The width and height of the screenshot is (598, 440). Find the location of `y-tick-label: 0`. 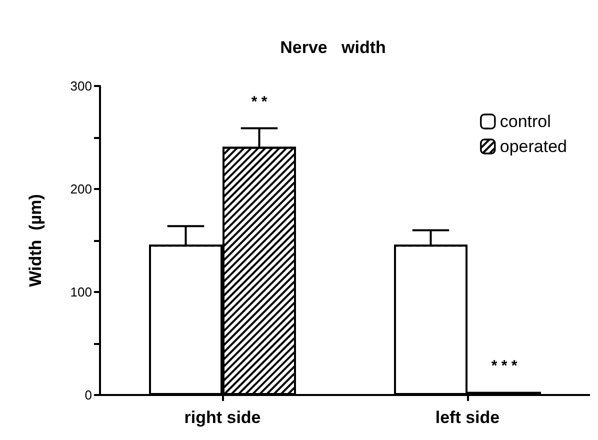

y-tick-label: 0 is located at coordinates (88, 395).